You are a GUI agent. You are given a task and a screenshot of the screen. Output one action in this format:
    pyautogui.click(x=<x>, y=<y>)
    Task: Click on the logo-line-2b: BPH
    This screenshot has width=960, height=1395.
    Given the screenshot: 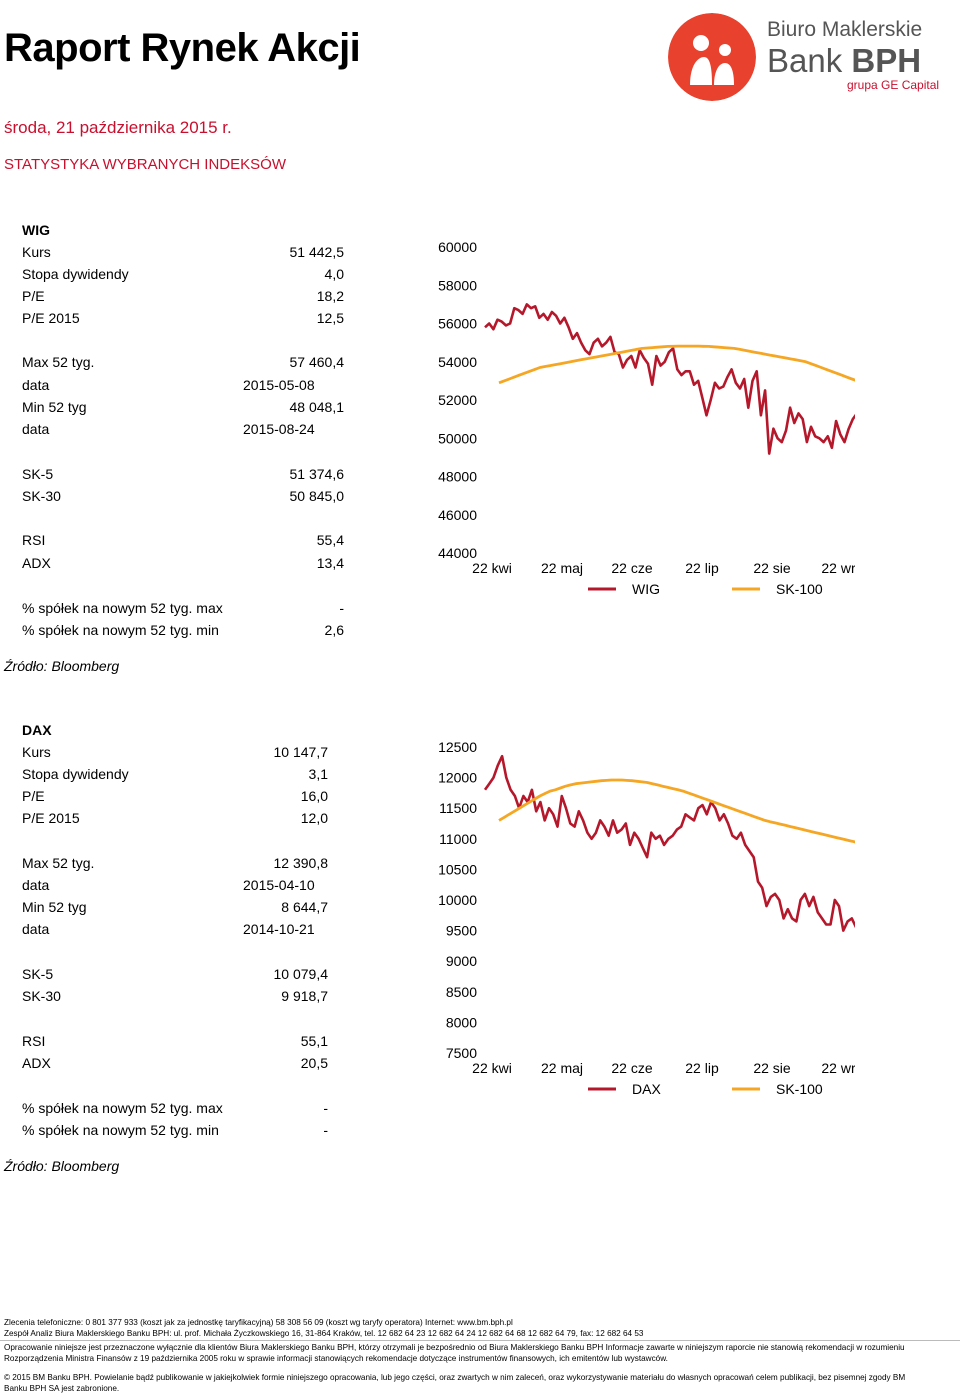 What is the action you would take?
    pyautogui.click(x=886, y=60)
    